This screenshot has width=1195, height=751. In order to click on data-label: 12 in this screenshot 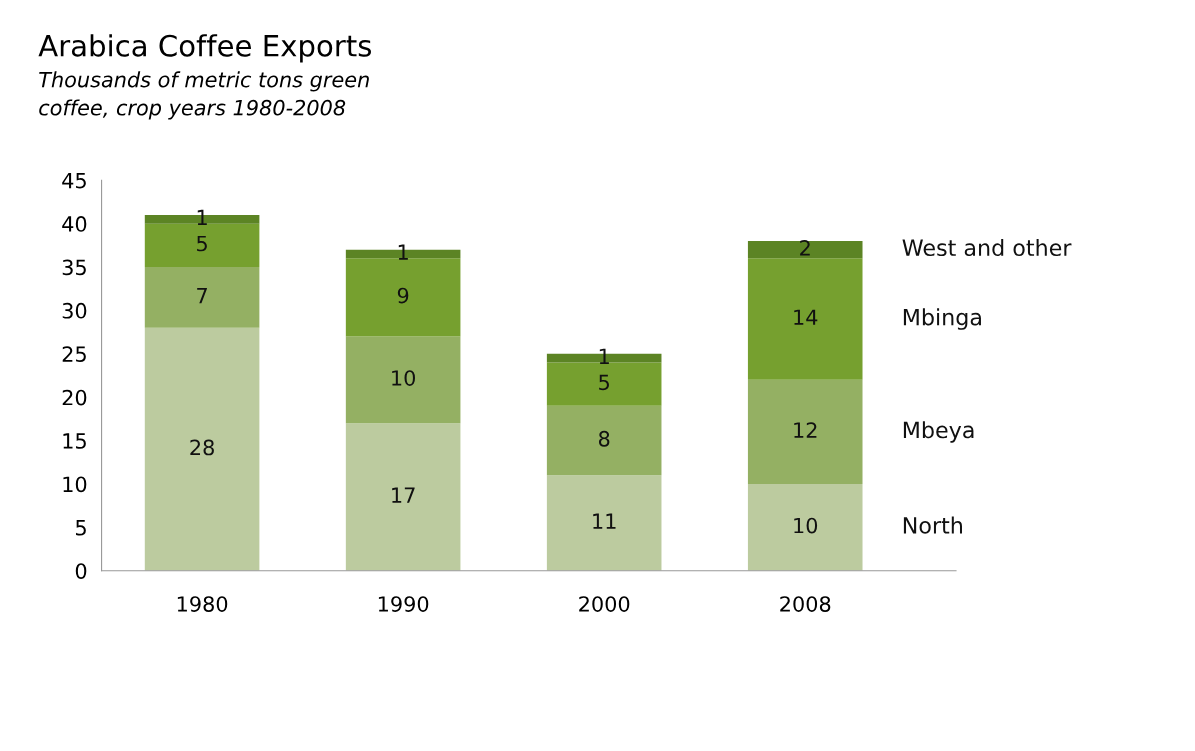, I will do `click(805, 430)`.